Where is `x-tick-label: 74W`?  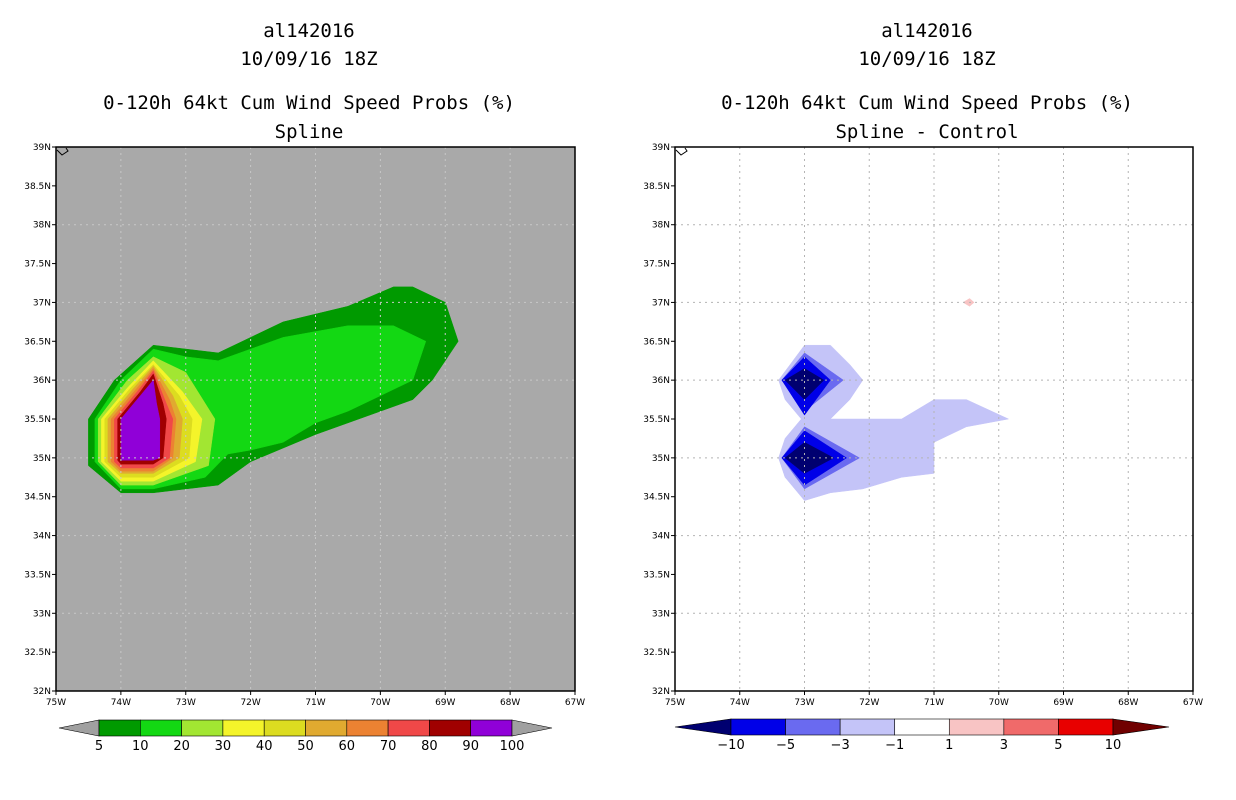 x-tick-label: 74W is located at coordinates (740, 703).